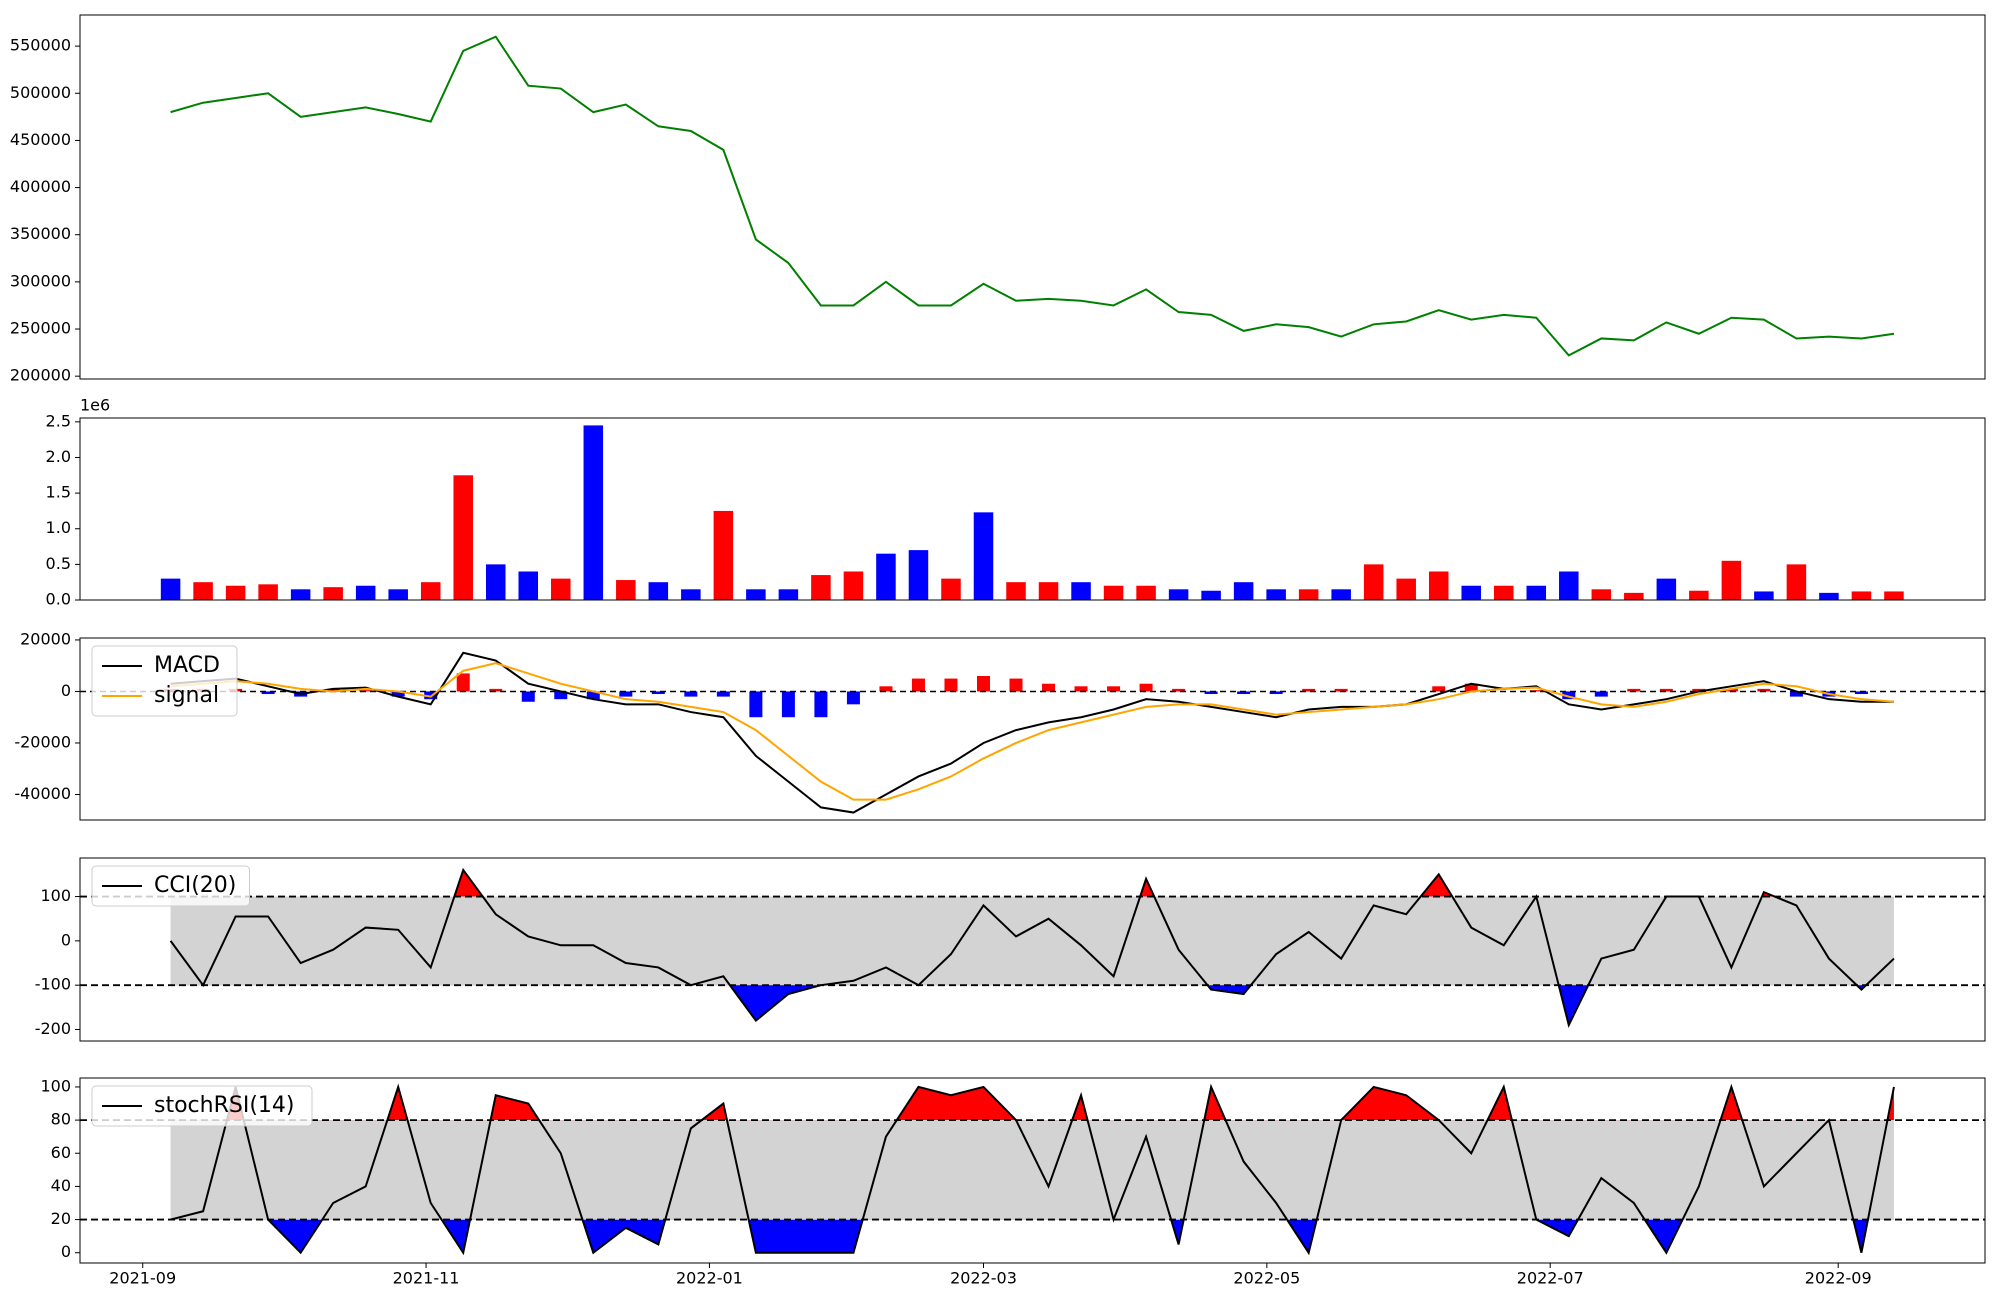 The height and width of the screenshot is (1300, 2000). Describe the element at coordinates (42, 793) in the screenshot. I see `y-tick-label: -40000` at that location.